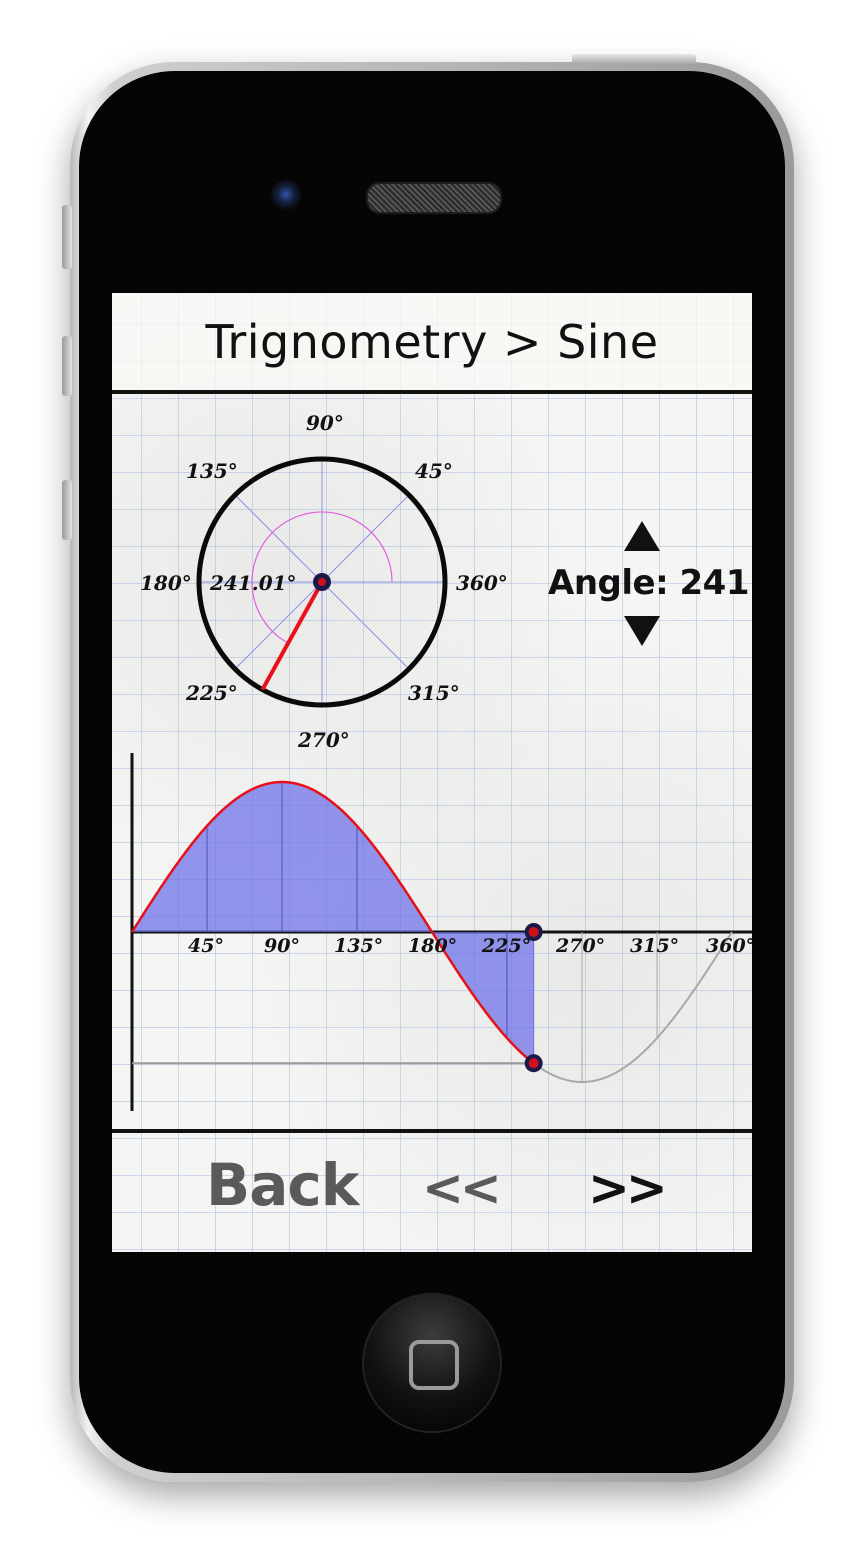  What do you see at coordinates (432, 1131) in the screenshot?
I see `footer-divider` at bounding box center [432, 1131].